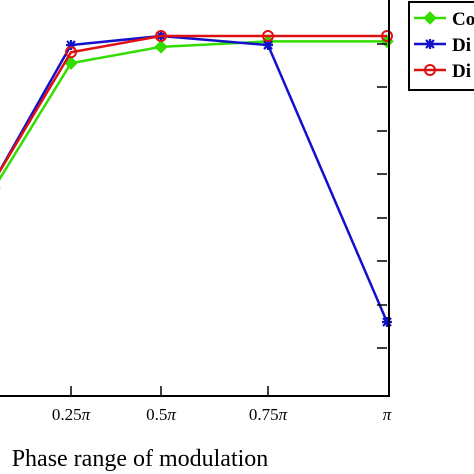 The width and height of the screenshot is (474, 474). Describe the element at coordinates (463, 19) in the screenshot. I see `legend-label: Co` at that location.